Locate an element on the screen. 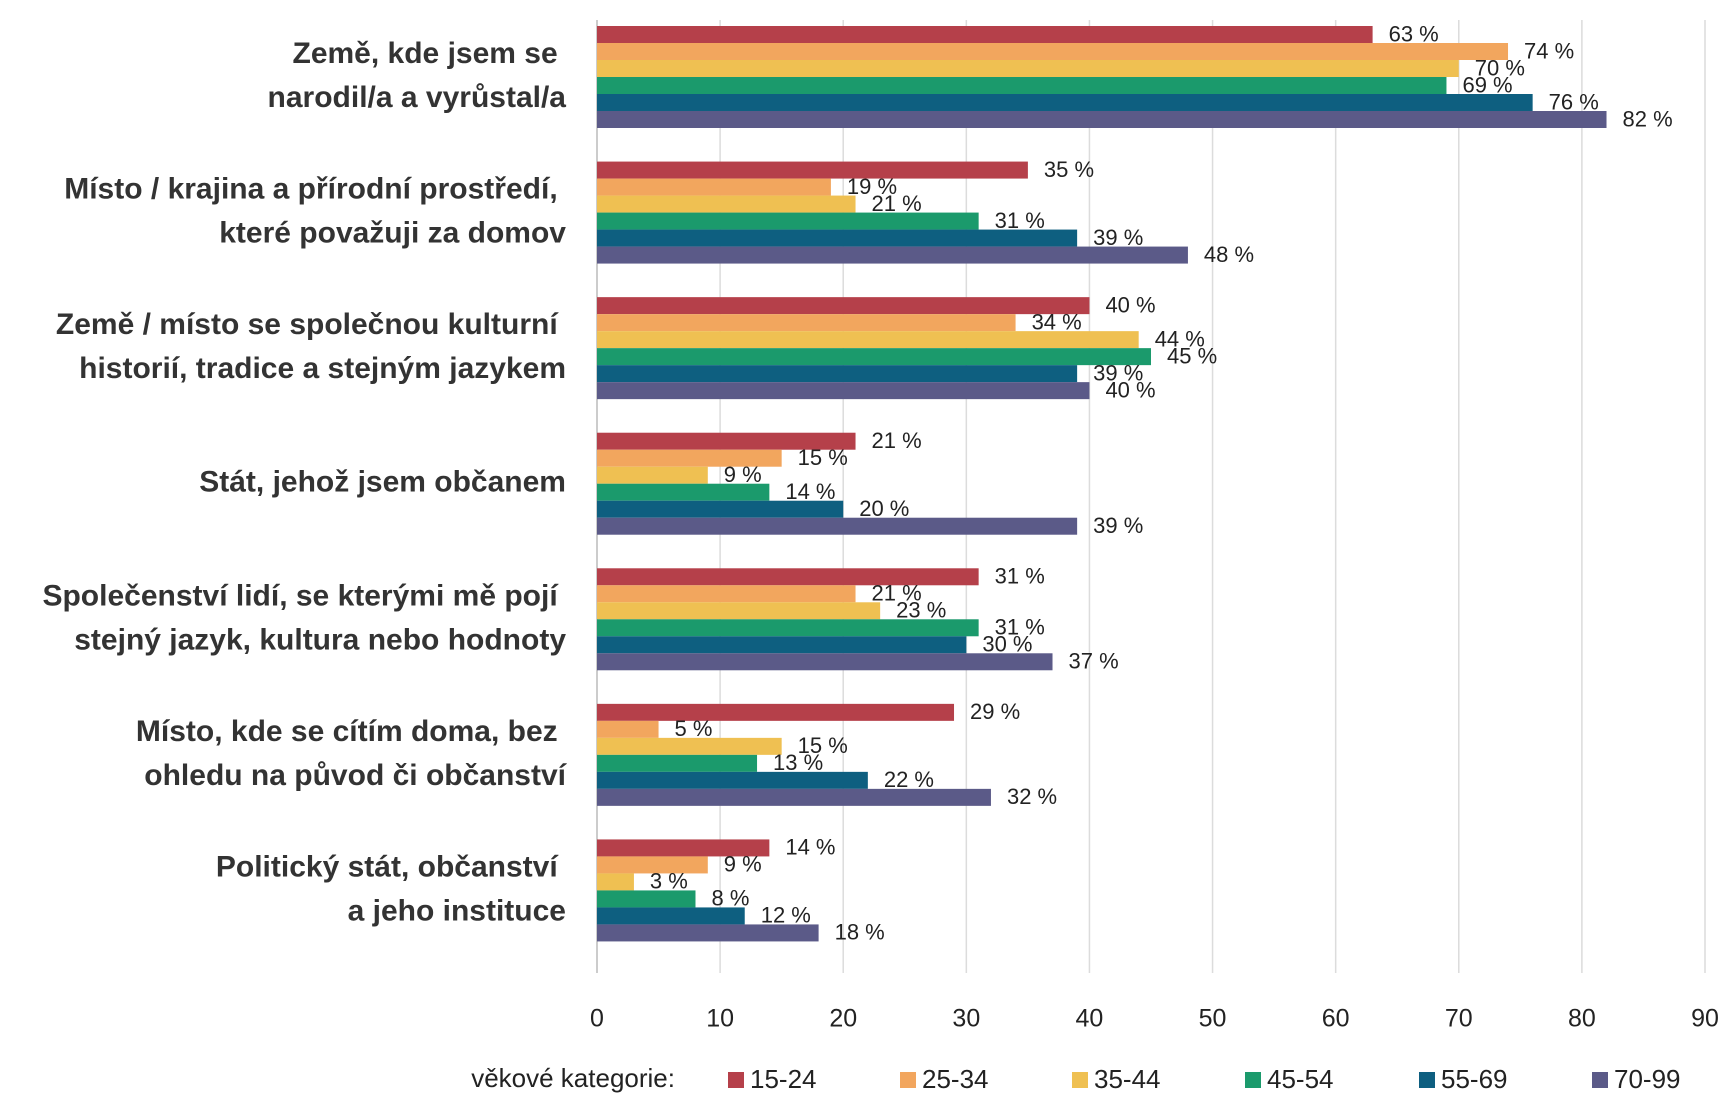 Image resolution: width=1721 pixels, height=1095 pixels. value-label: 35 % is located at coordinates (1069, 169).